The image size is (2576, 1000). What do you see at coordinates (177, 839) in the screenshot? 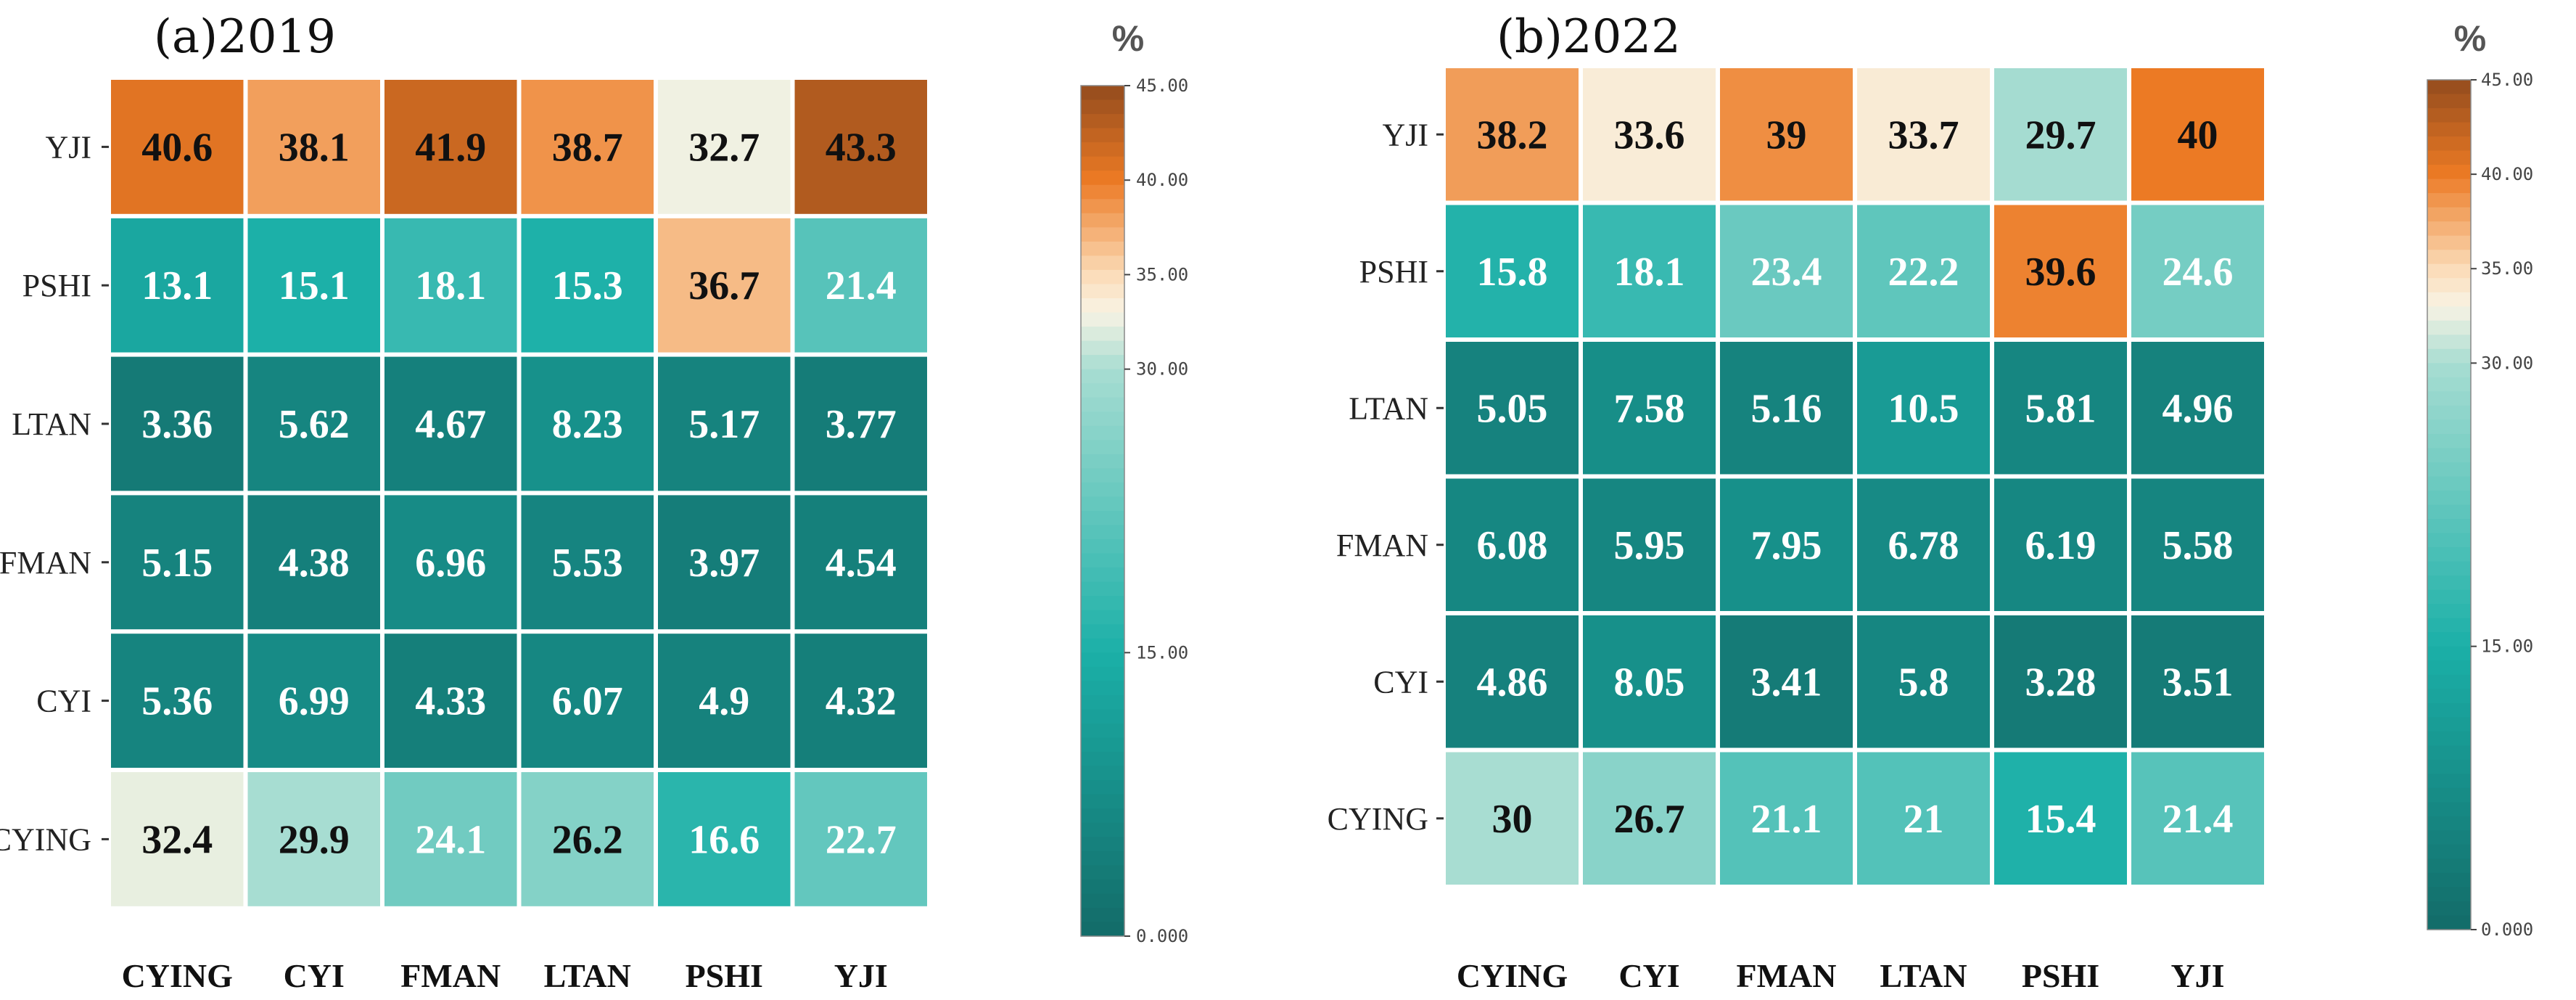
I see `cell-value: 32.4` at bounding box center [177, 839].